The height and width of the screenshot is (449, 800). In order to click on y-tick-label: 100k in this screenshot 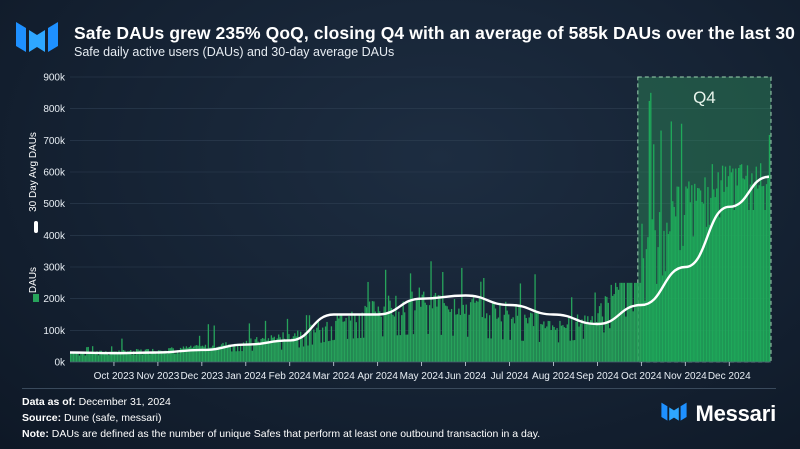, I will do `click(54, 331)`.